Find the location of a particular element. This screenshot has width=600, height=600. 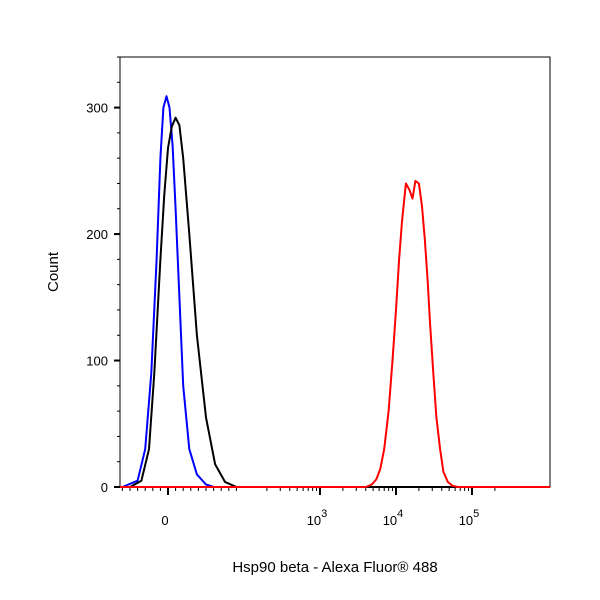

x-tick-label: 10⁴ is located at coordinates (393, 518).